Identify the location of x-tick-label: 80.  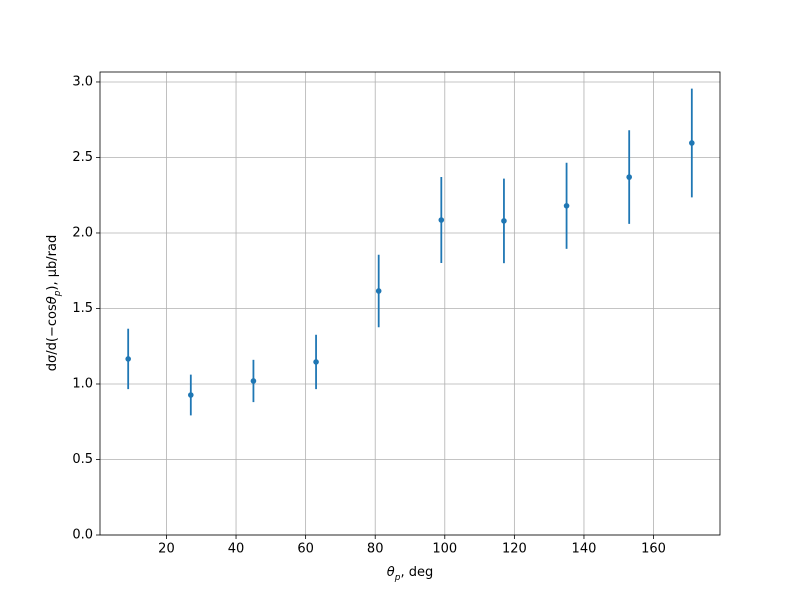
(375, 549).